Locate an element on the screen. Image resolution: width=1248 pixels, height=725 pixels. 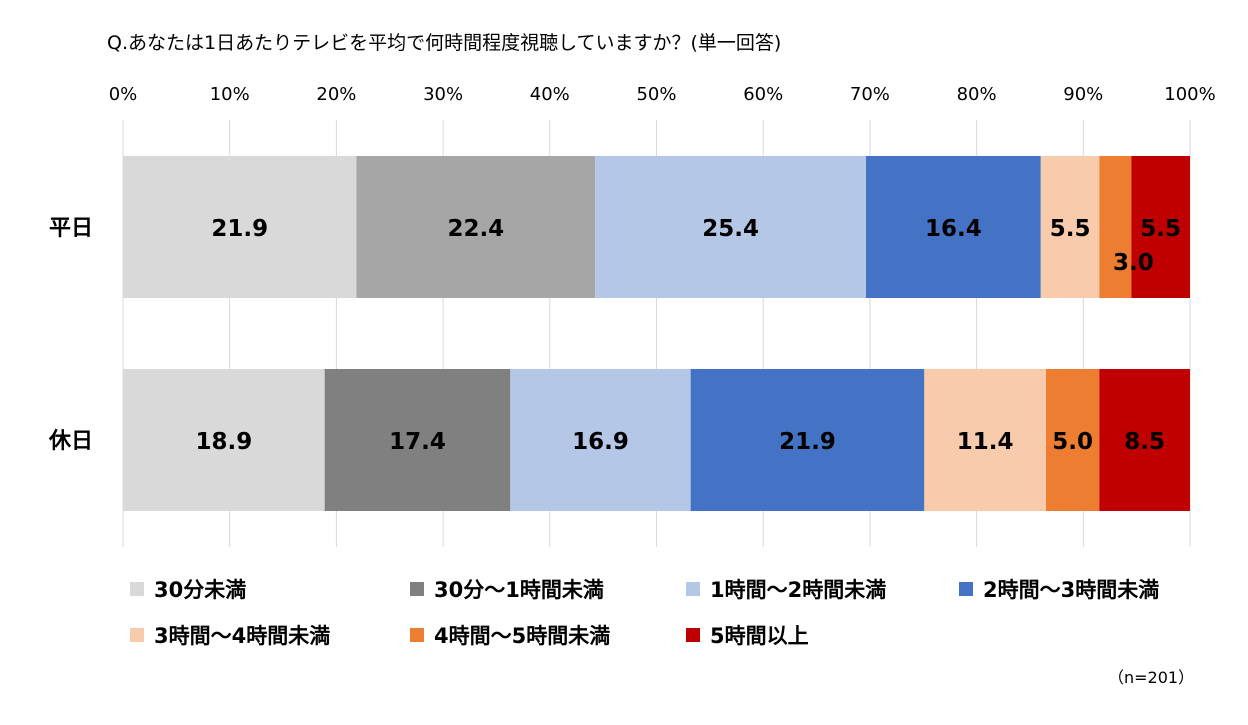
x-tick-label: 20% is located at coordinates (336, 94).